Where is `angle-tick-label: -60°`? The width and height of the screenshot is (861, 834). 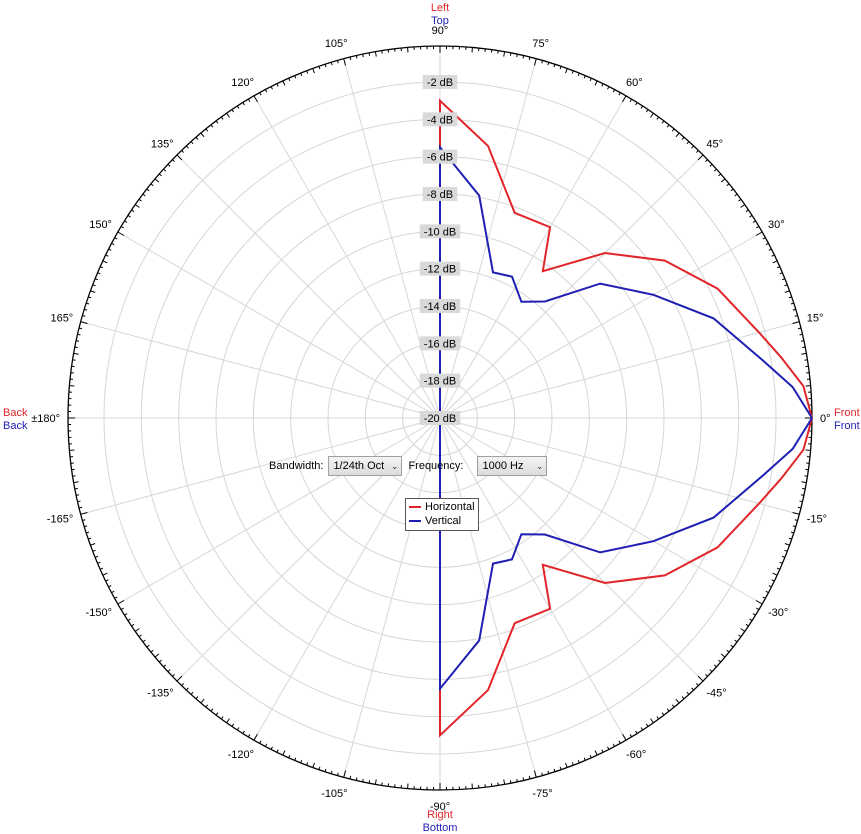
angle-tick-label: -60° is located at coordinates (636, 755).